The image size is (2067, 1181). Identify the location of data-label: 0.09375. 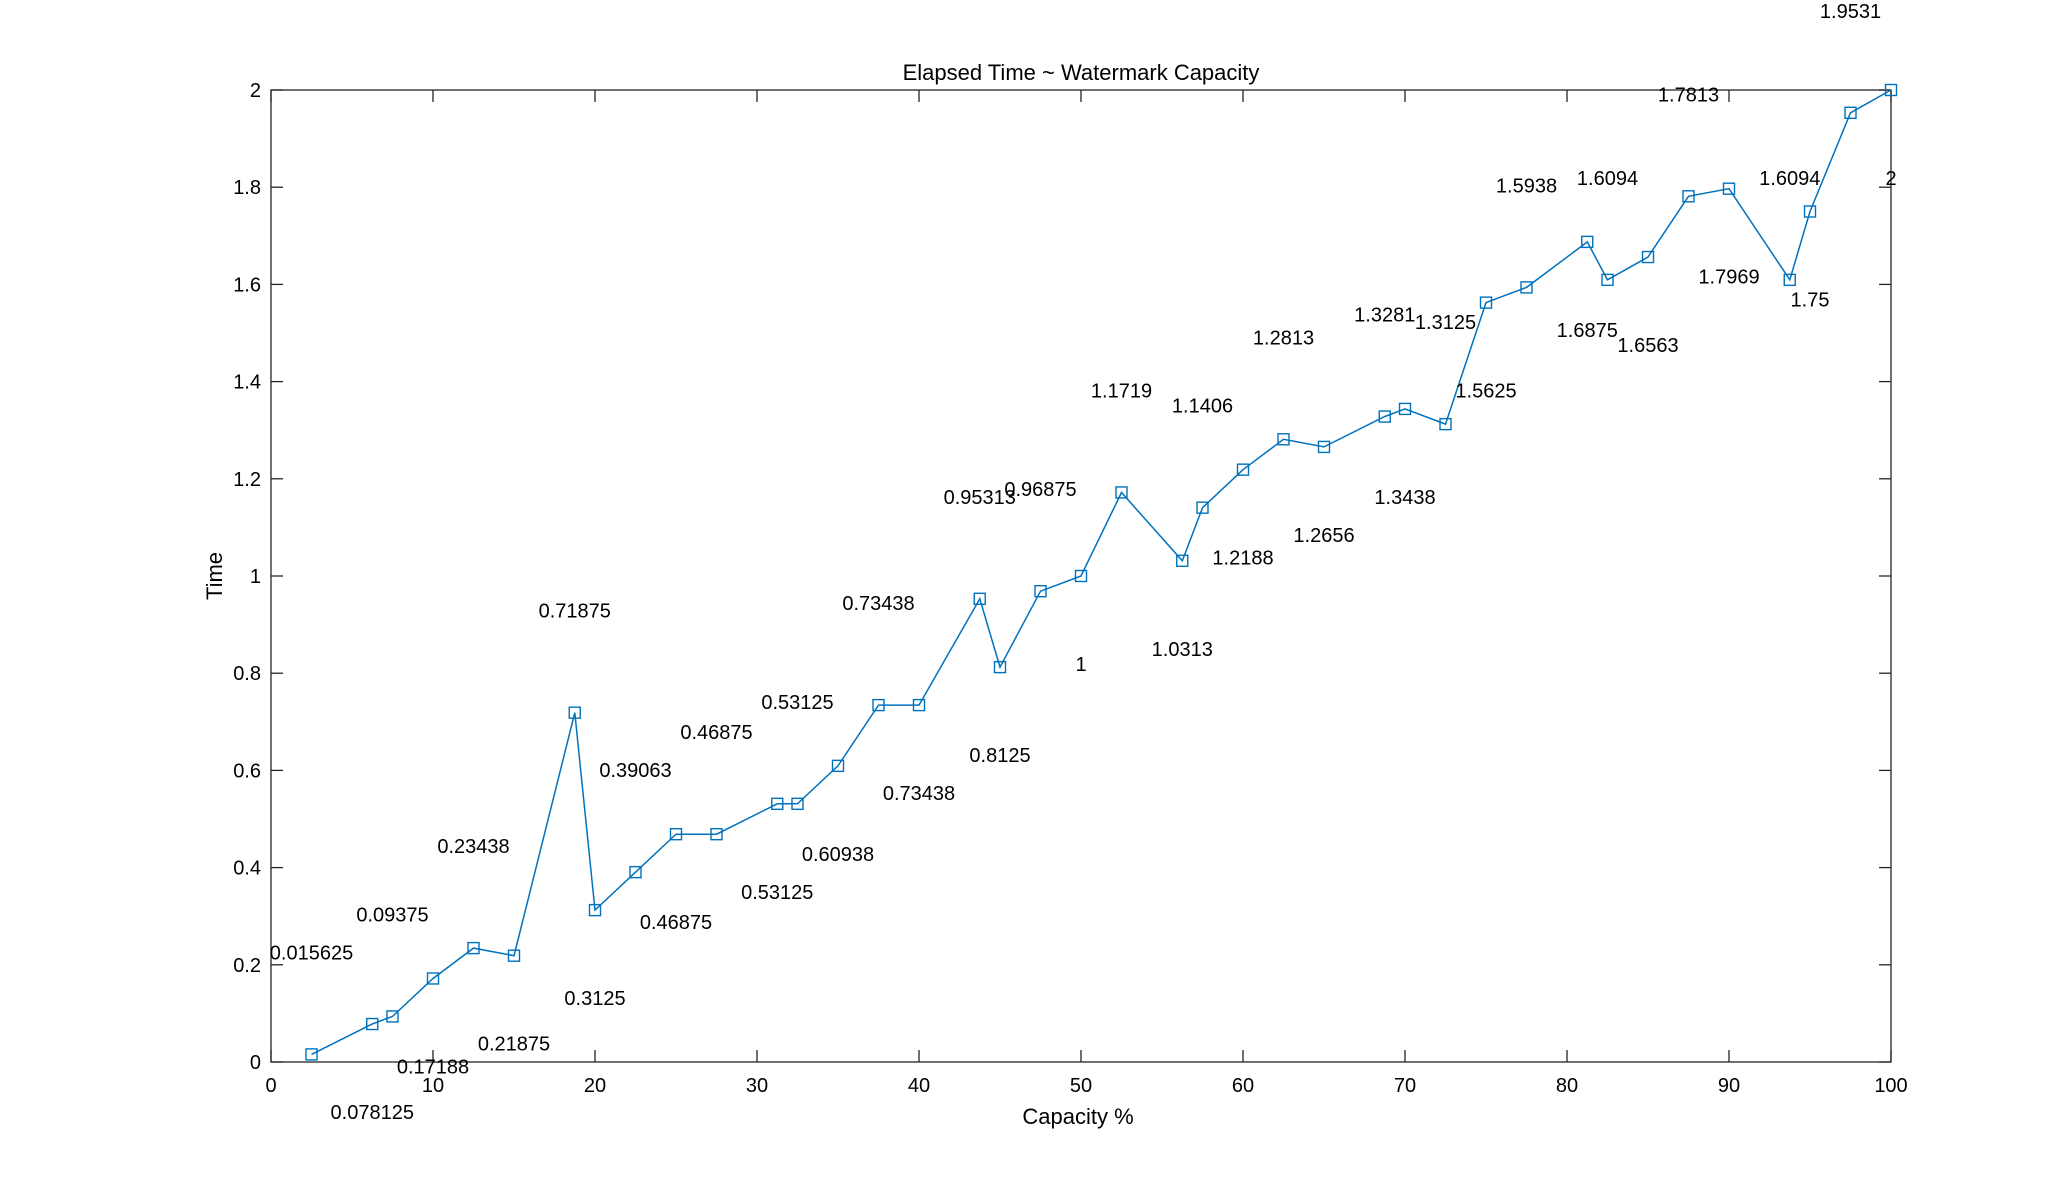
(392, 915).